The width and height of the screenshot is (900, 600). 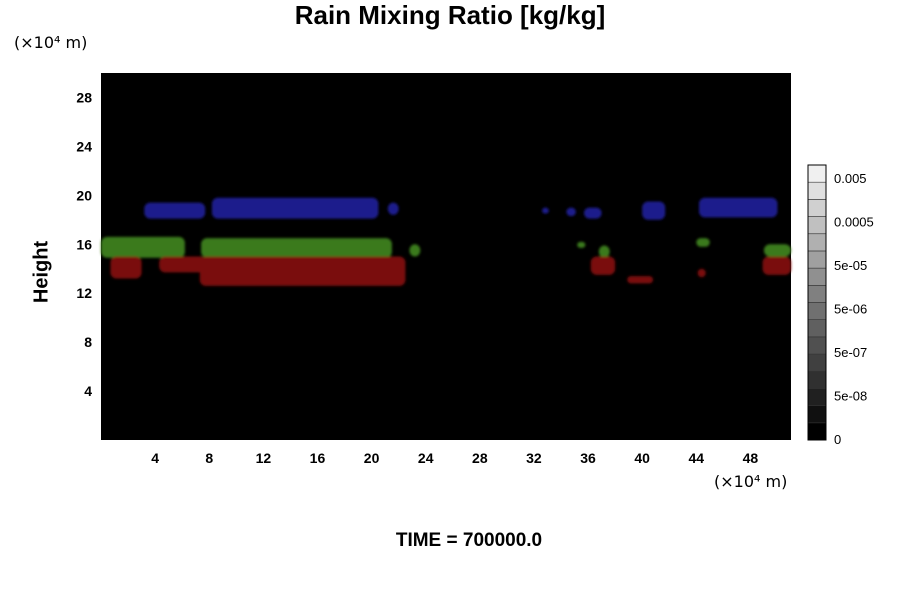 I want to click on x-tick-label: 24, so click(x=426, y=458).